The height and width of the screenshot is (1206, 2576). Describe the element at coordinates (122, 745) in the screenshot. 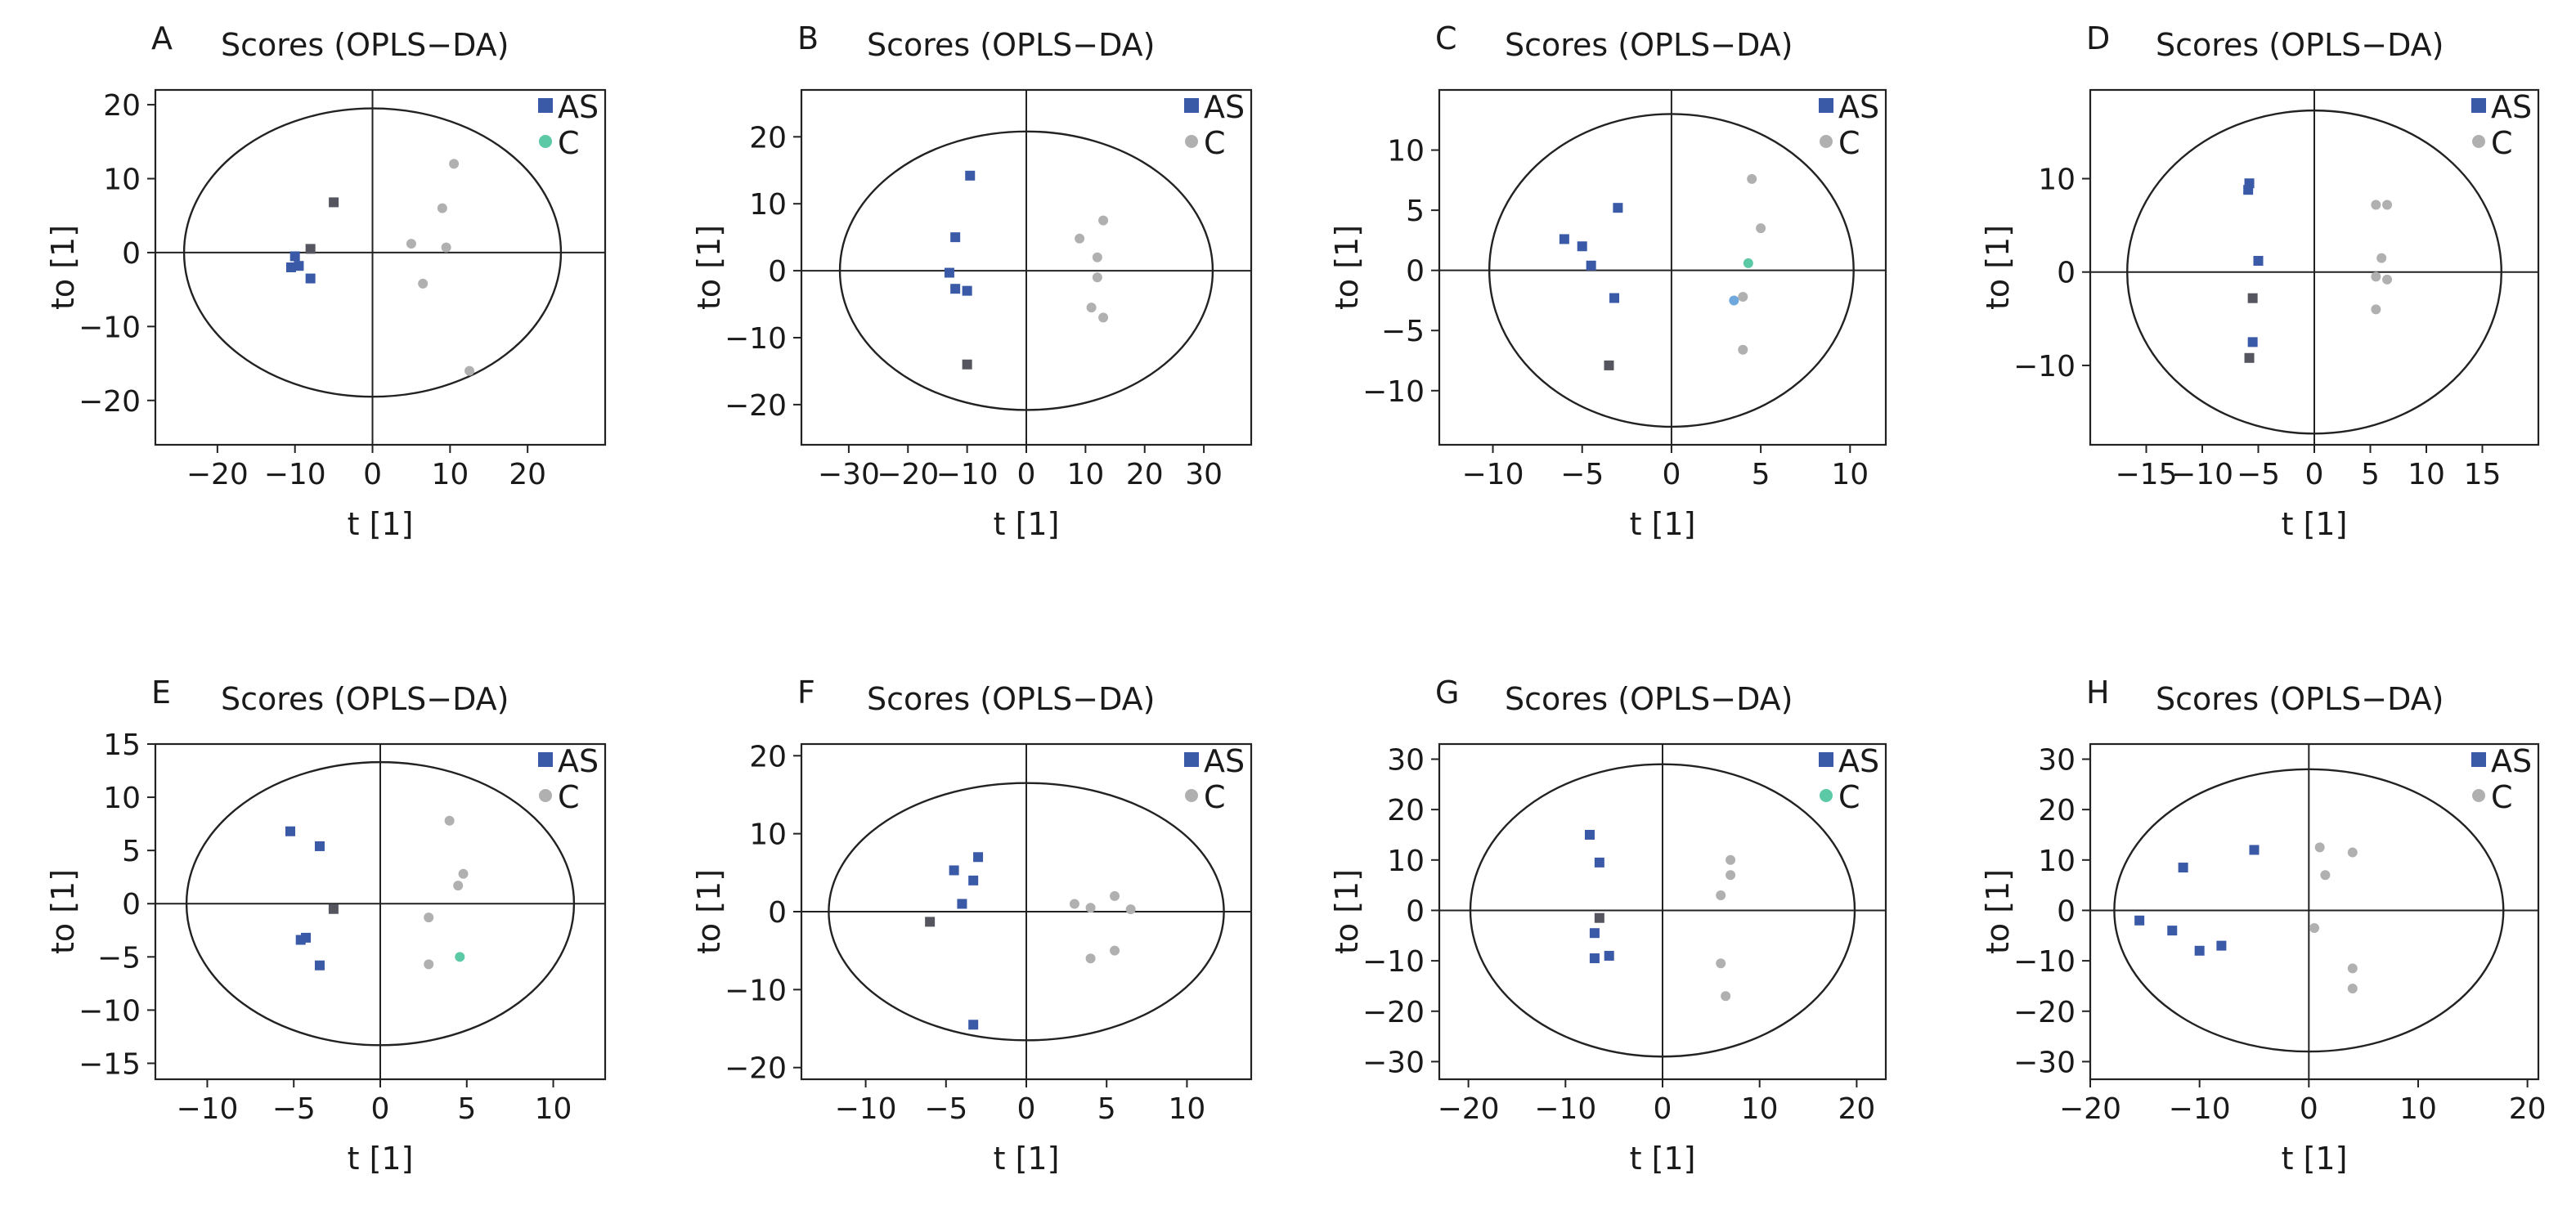

I see `y-tick-label: 15` at that location.